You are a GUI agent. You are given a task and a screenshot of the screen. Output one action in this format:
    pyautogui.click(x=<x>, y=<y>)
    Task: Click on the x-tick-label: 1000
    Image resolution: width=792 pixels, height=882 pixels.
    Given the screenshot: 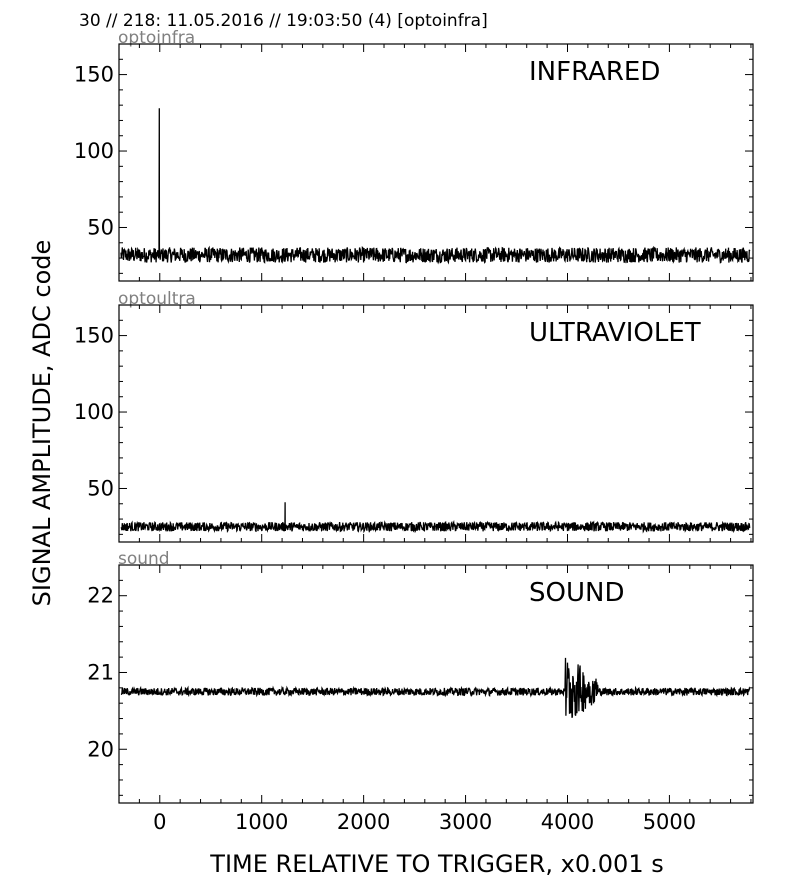 What is the action you would take?
    pyautogui.click(x=261, y=822)
    